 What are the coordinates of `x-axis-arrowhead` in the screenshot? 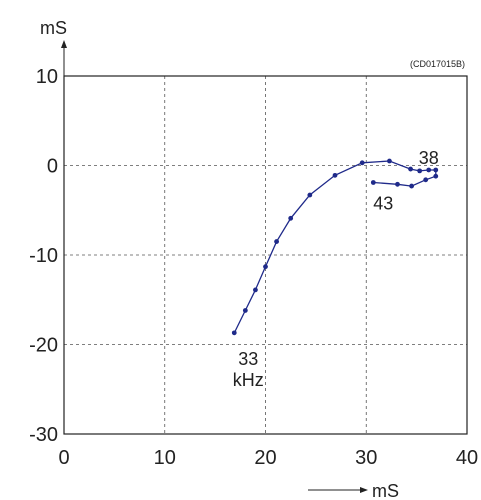 It's located at (364, 490).